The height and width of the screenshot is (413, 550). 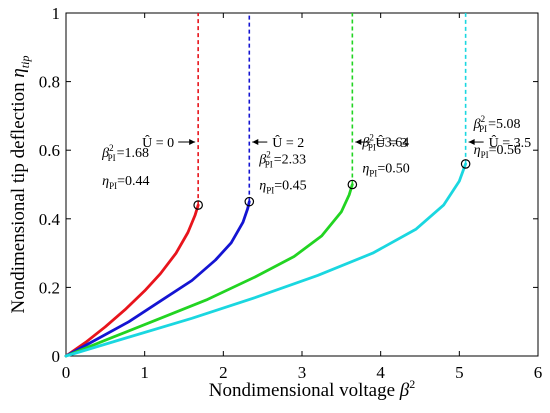 What do you see at coordinates (538, 372) in the screenshot?
I see `x-tick-label: 6` at bounding box center [538, 372].